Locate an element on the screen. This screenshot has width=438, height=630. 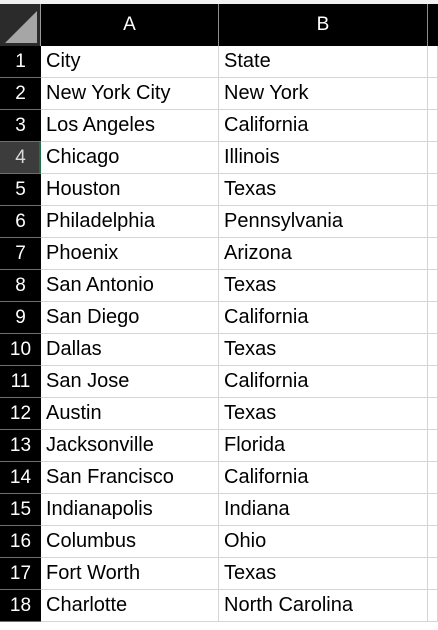
table-row: 9 San Diego California is located at coordinates (219, 318).